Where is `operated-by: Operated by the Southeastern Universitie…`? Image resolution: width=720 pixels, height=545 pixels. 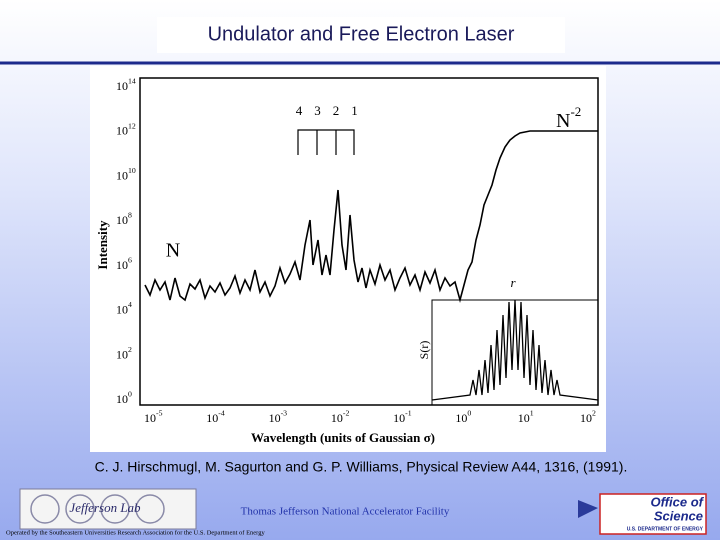
operated-by: Operated by the Southeastern Universitie… is located at coordinates (135, 532).